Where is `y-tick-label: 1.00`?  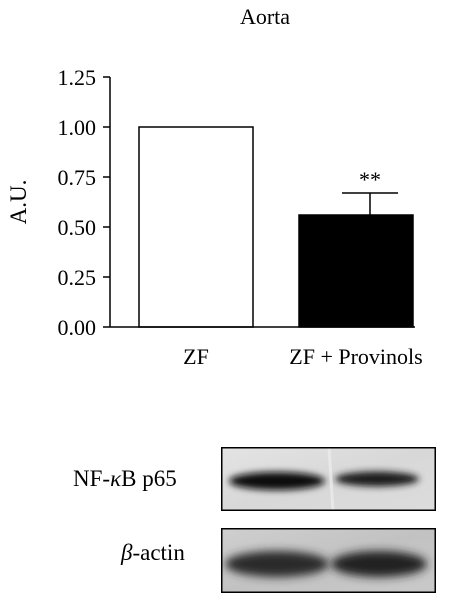 y-tick-label: 1.00 is located at coordinates (77, 127).